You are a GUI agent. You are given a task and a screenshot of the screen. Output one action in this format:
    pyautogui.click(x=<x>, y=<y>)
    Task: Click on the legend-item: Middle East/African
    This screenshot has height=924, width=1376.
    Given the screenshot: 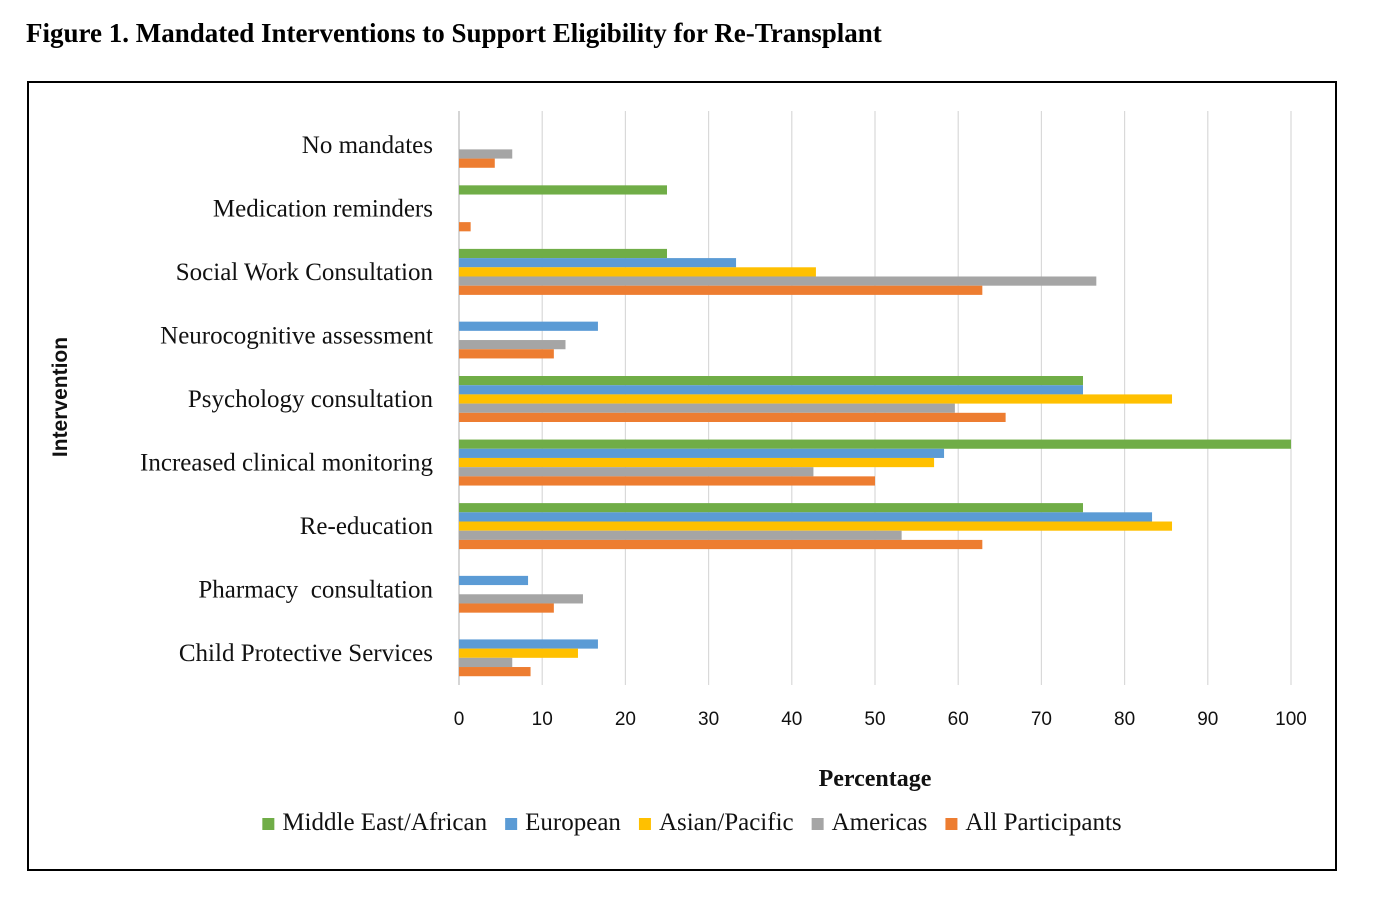 What is the action you would take?
    pyautogui.click(x=375, y=822)
    